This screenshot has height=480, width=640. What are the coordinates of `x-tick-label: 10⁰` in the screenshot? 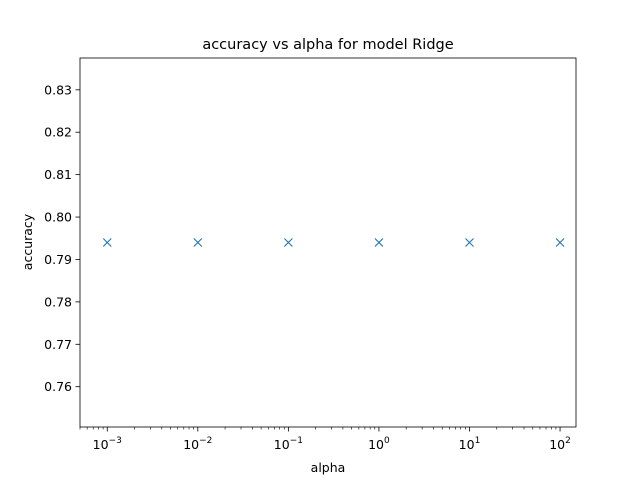 It's located at (379, 444).